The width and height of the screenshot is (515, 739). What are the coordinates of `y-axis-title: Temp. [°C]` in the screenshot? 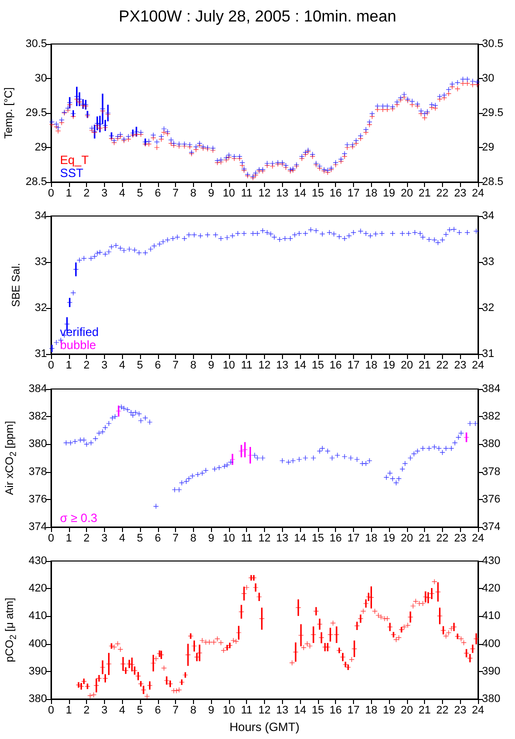 It's located at (9, 113).